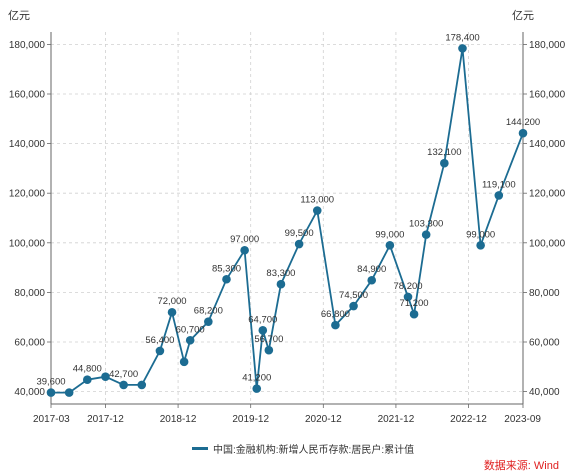  Describe the element at coordinates (547, 194) in the screenshot. I see `y-tick-label-right: 120,000` at that location.